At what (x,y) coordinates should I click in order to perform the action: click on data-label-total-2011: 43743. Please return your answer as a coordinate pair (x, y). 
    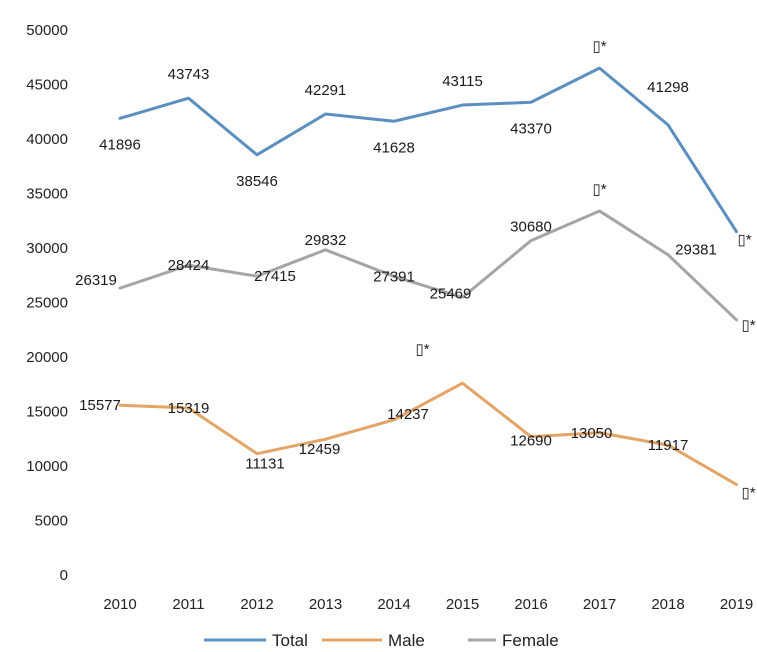
    Looking at the image, I should click on (189, 74).